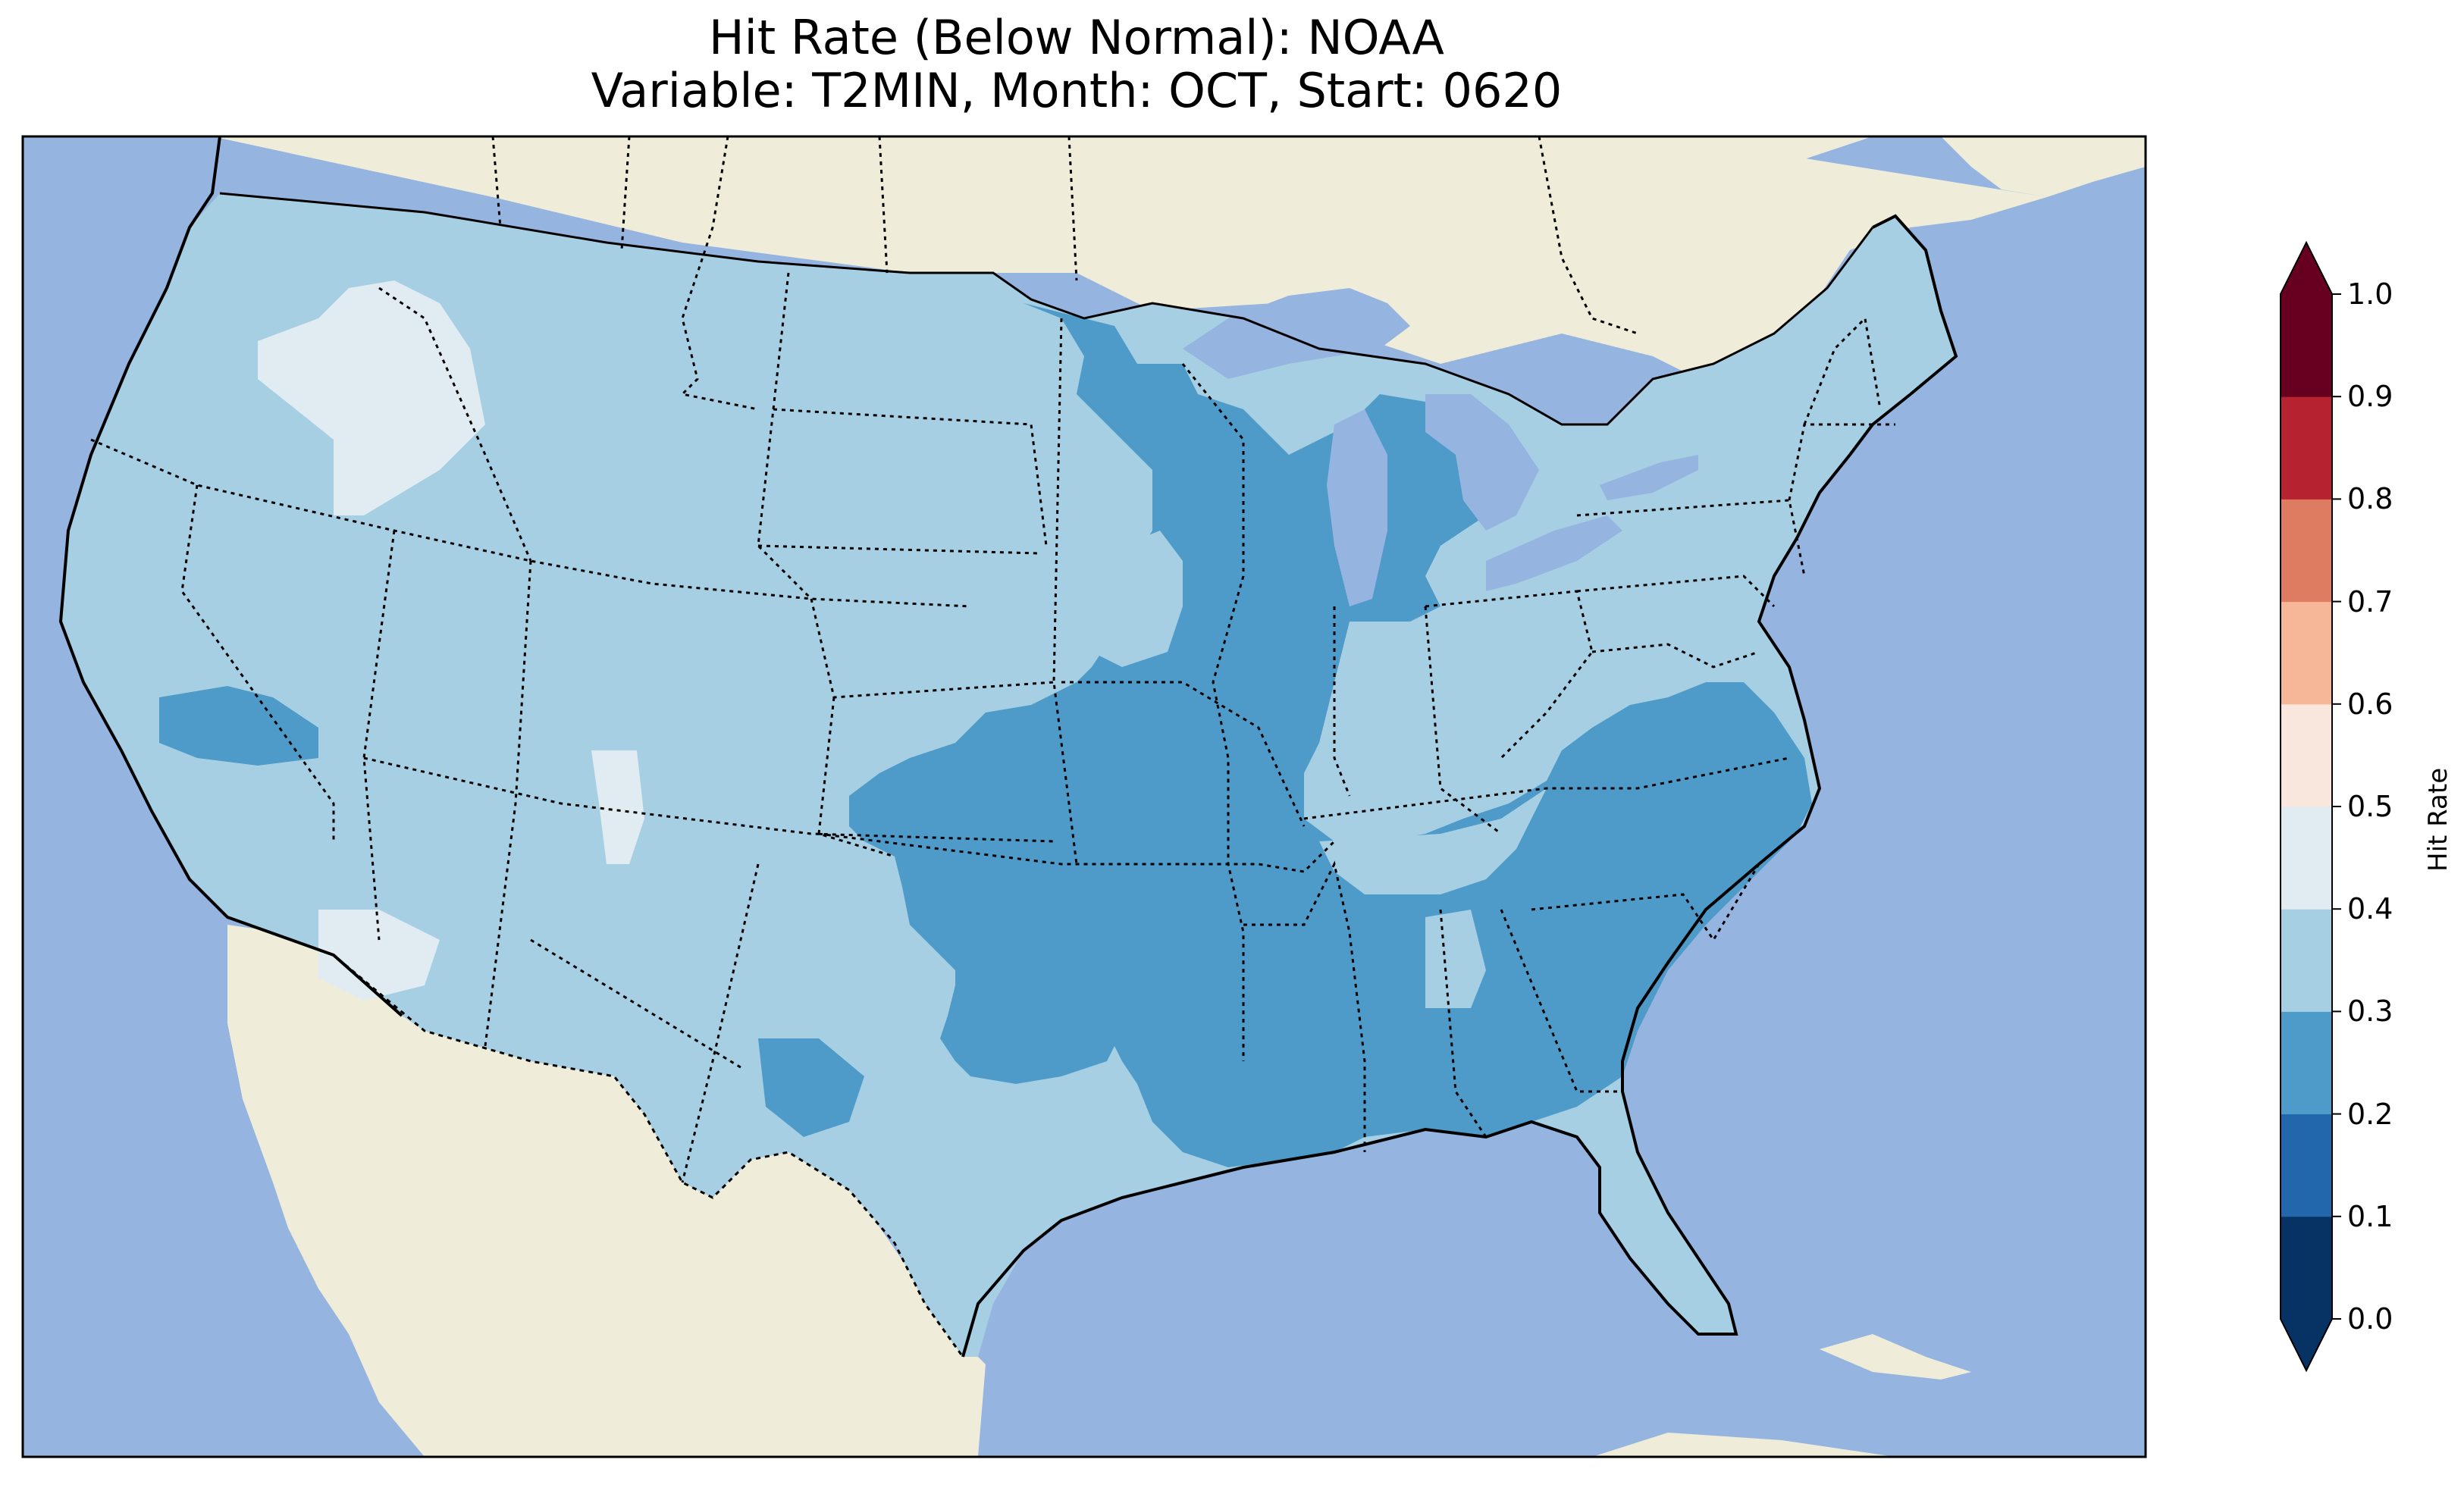 The image size is (2464, 1494). What do you see at coordinates (2370, 1319) in the screenshot?
I see `colorbar-tick-label: 0.0` at bounding box center [2370, 1319].